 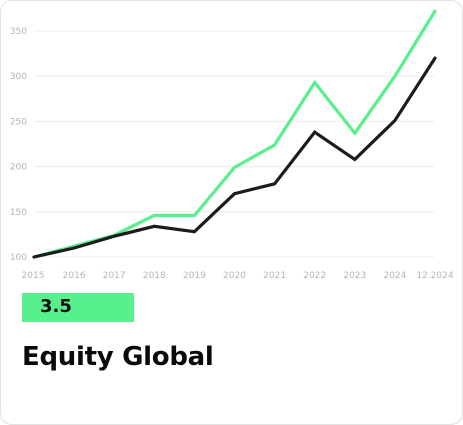 I want to click on y-tick-label: 300, so click(x=18, y=77).